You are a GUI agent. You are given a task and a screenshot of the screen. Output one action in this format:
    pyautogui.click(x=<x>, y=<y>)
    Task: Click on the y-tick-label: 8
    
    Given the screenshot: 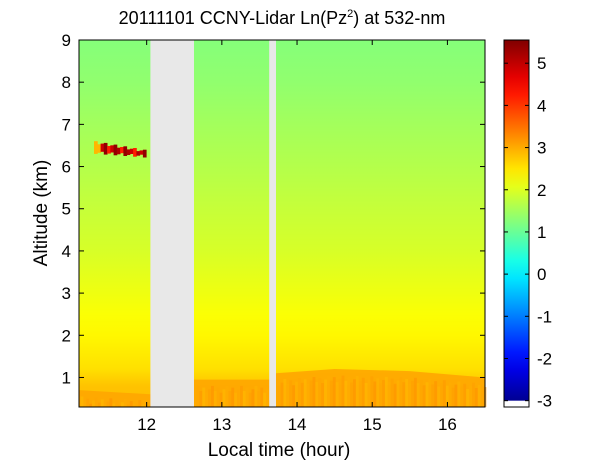 What is the action you would take?
    pyautogui.click(x=66, y=82)
    